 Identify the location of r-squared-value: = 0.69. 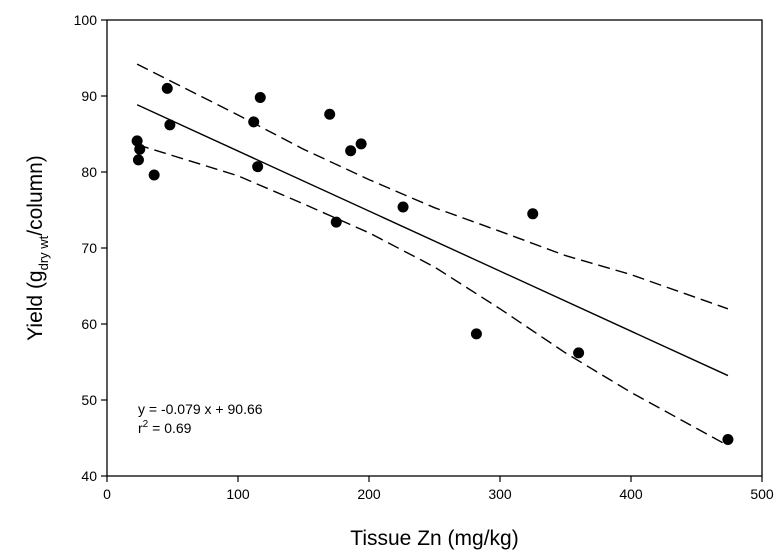
(169, 428).